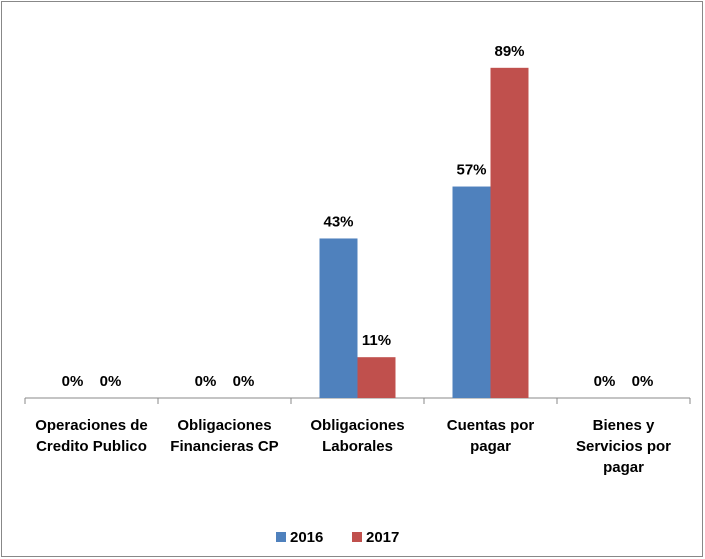 This screenshot has width=705, height=559. What do you see at coordinates (357, 436) in the screenshot?
I see `x-tick-label: Obligaciones Laborales` at bounding box center [357, 436].